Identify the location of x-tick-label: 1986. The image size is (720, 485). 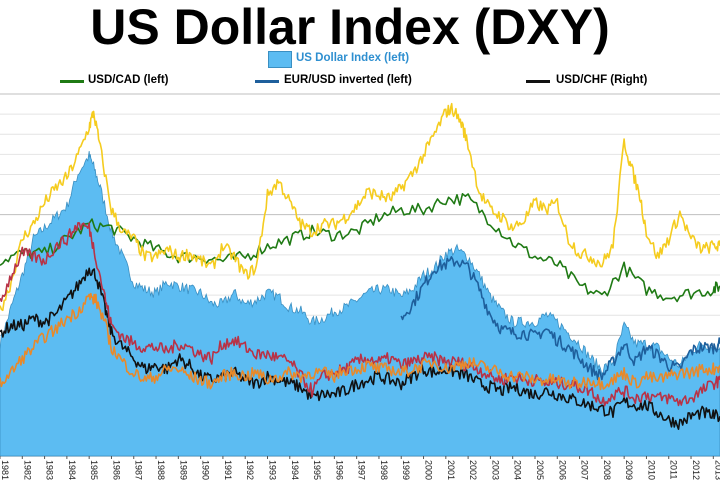
(117, 470).